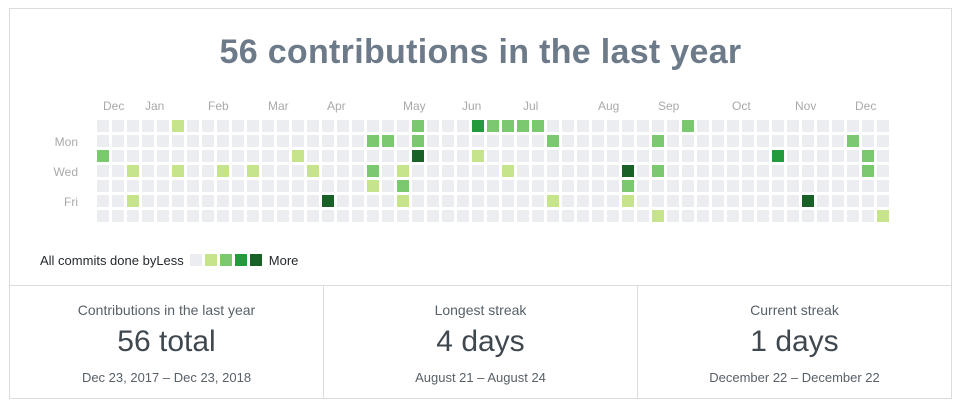 This screenshot has height=407, width=962. I want to click on legend: All commits done by Less More, so click(169, 260).